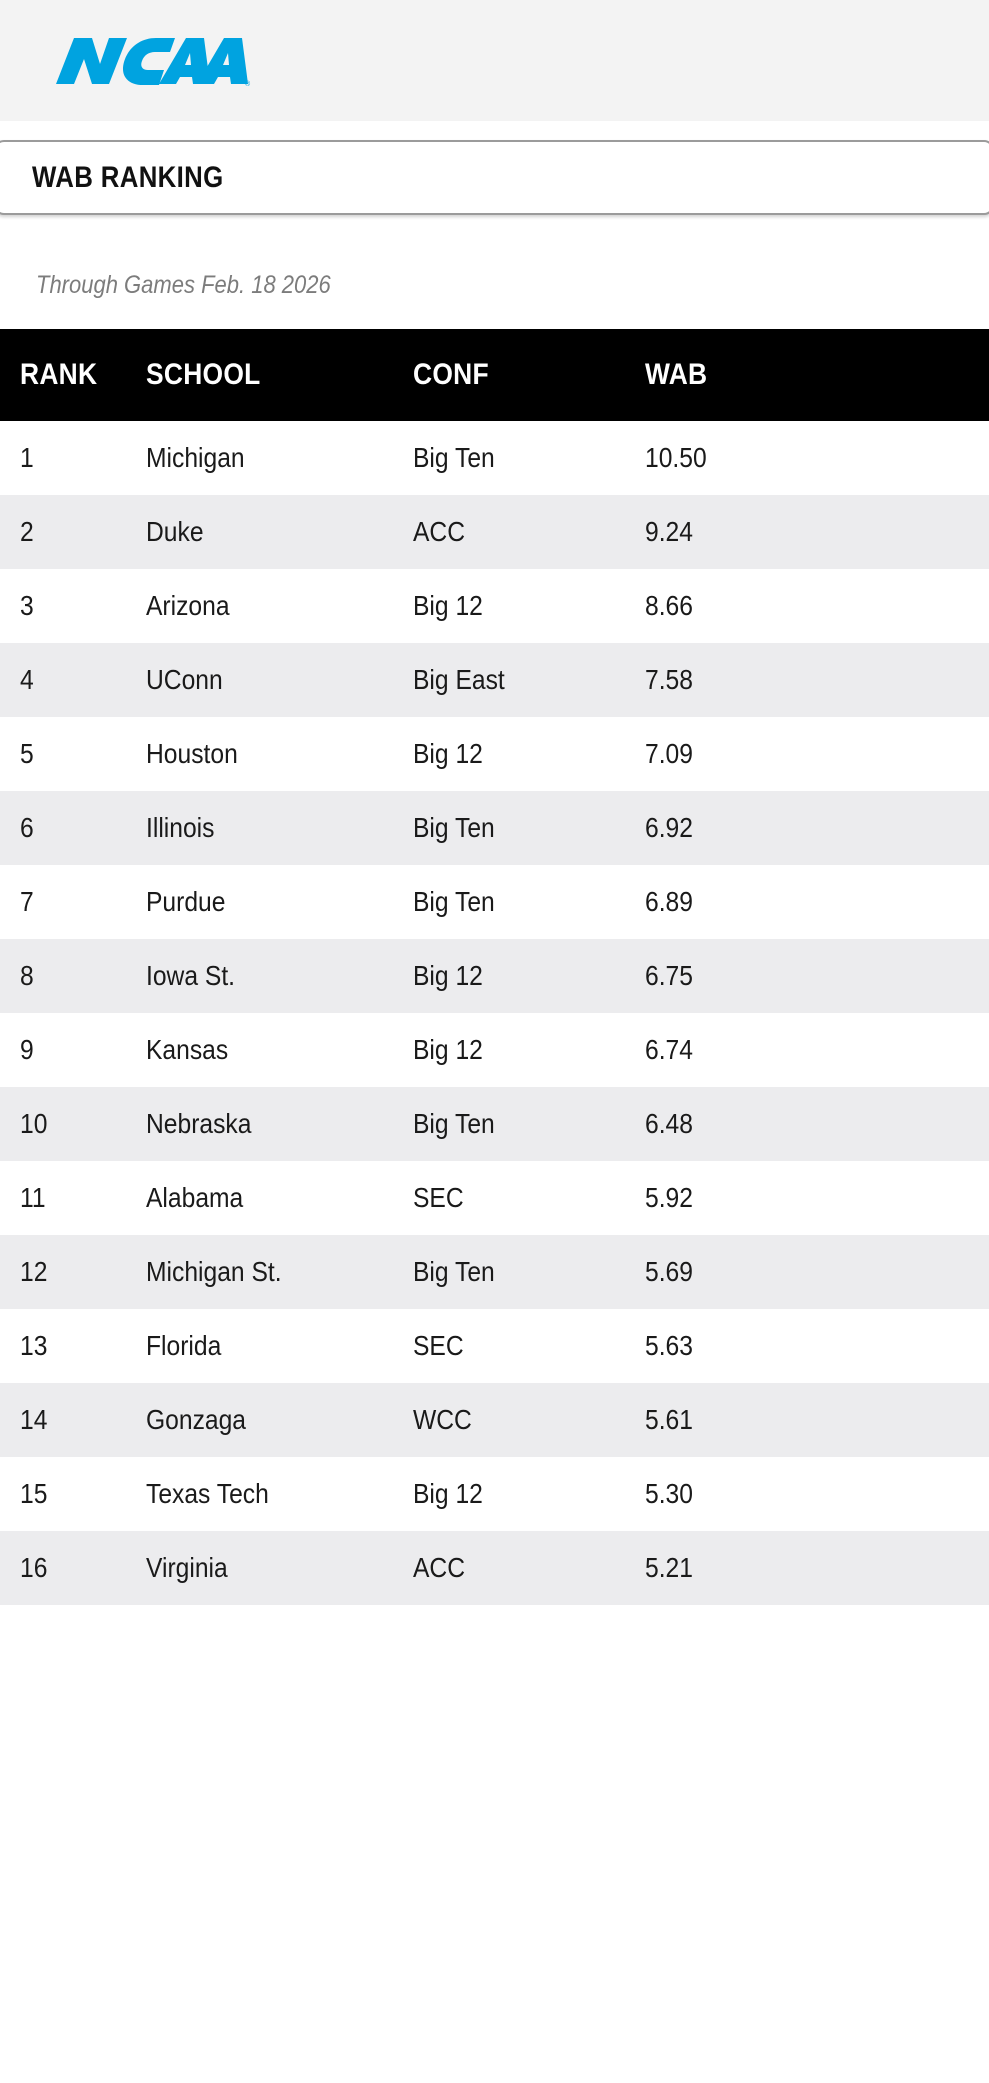 The width and height of the screenshot is (989, 2083). I want to click on column-header-wab: WAB, so click(817, 375).